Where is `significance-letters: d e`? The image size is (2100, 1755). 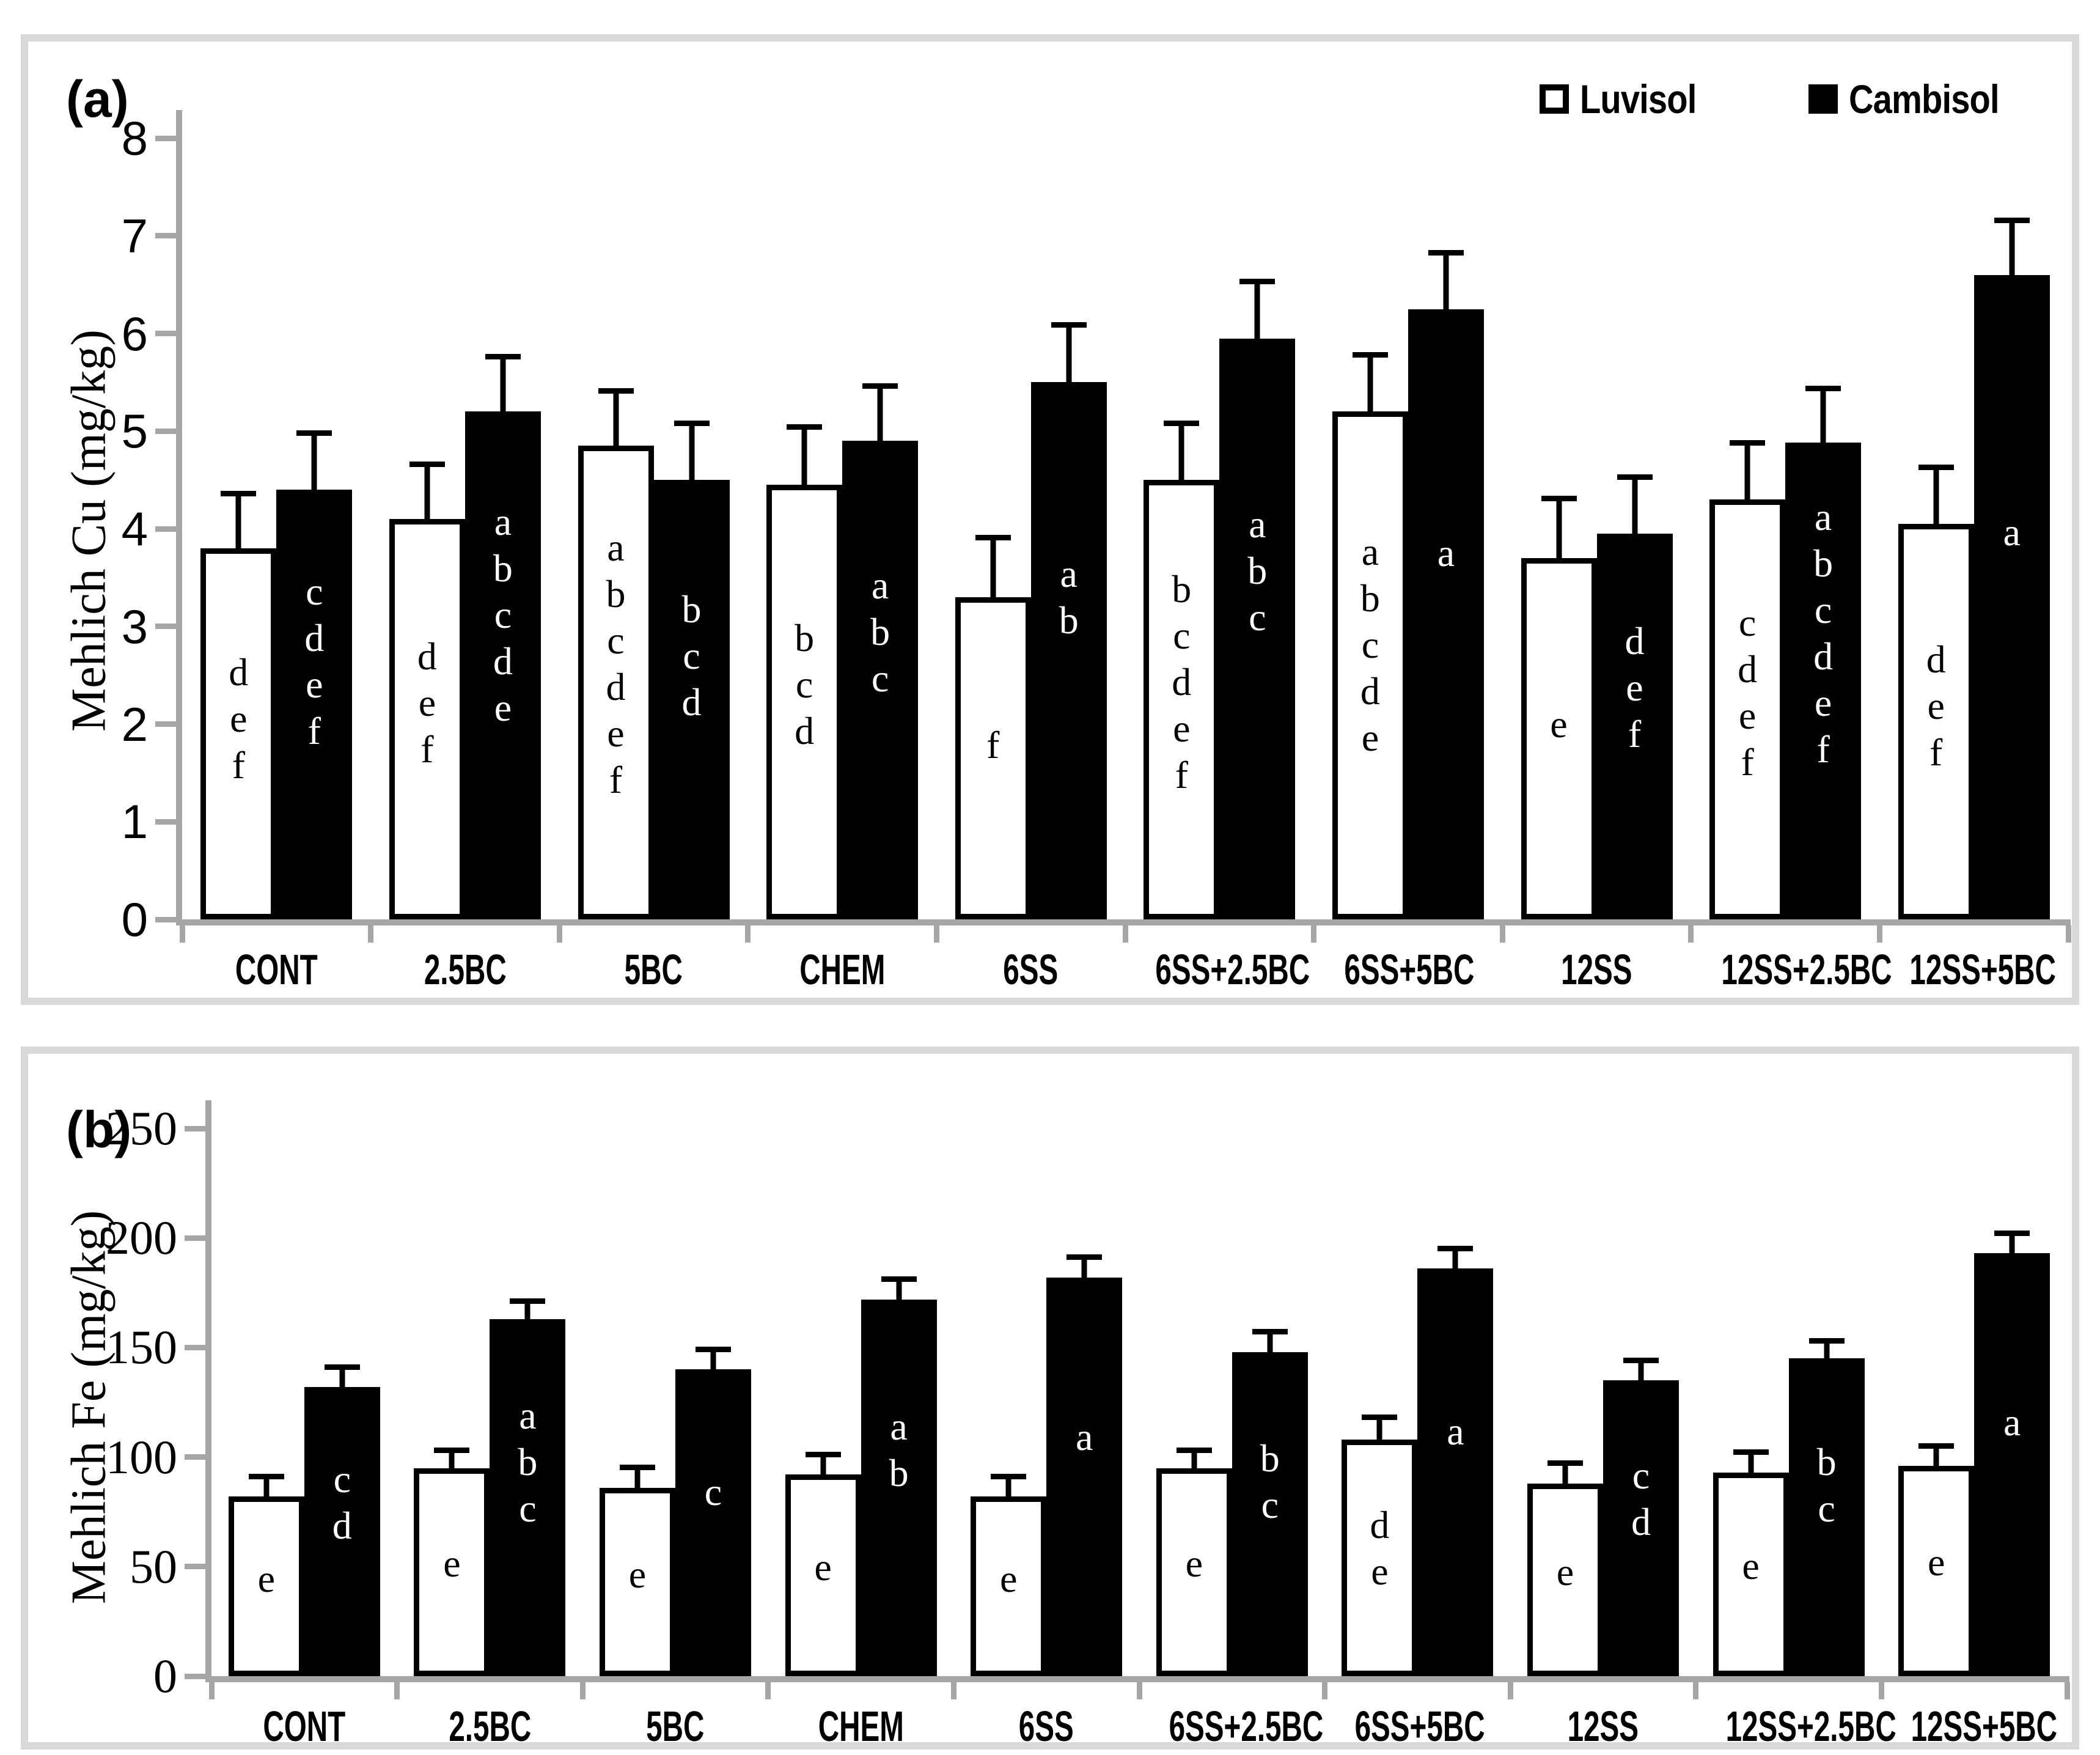 significance-letters: d e is located at coordinates (1380, 1548).